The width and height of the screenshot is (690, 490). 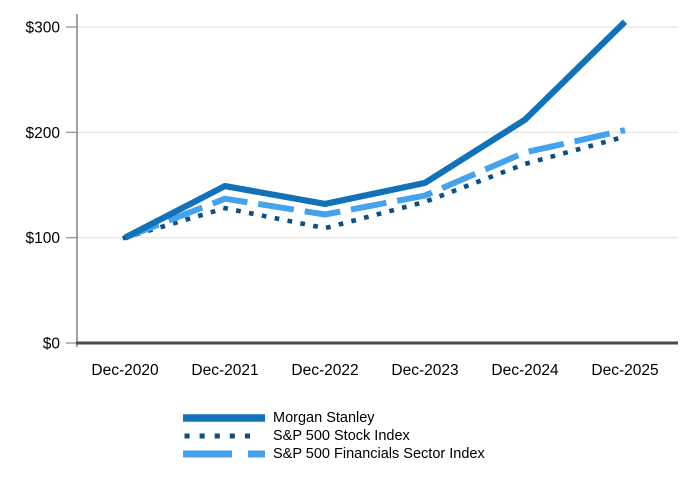 What do you see at coordinates (224, 436) in the screenshot?
I see `legend-swatch-dotted-line-icon` at bounding box center [224, 436].